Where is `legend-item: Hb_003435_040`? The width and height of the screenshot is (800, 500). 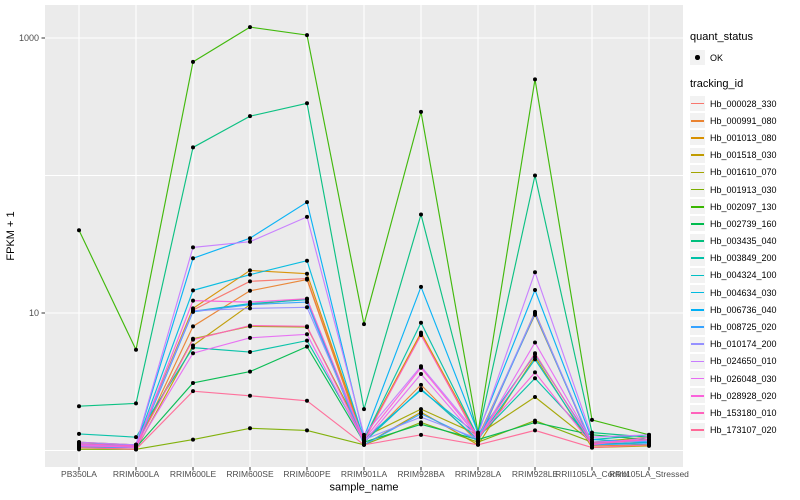
legend-item: Hb_003435_040 is located at coordinates (745, 241).